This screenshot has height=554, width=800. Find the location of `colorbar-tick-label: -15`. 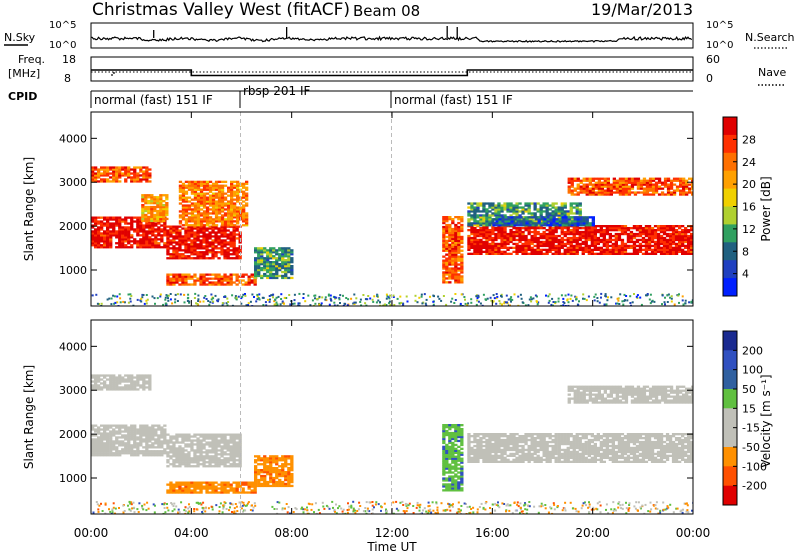

colorbar-tick-label: -15 is located at coordinates (751, 428).